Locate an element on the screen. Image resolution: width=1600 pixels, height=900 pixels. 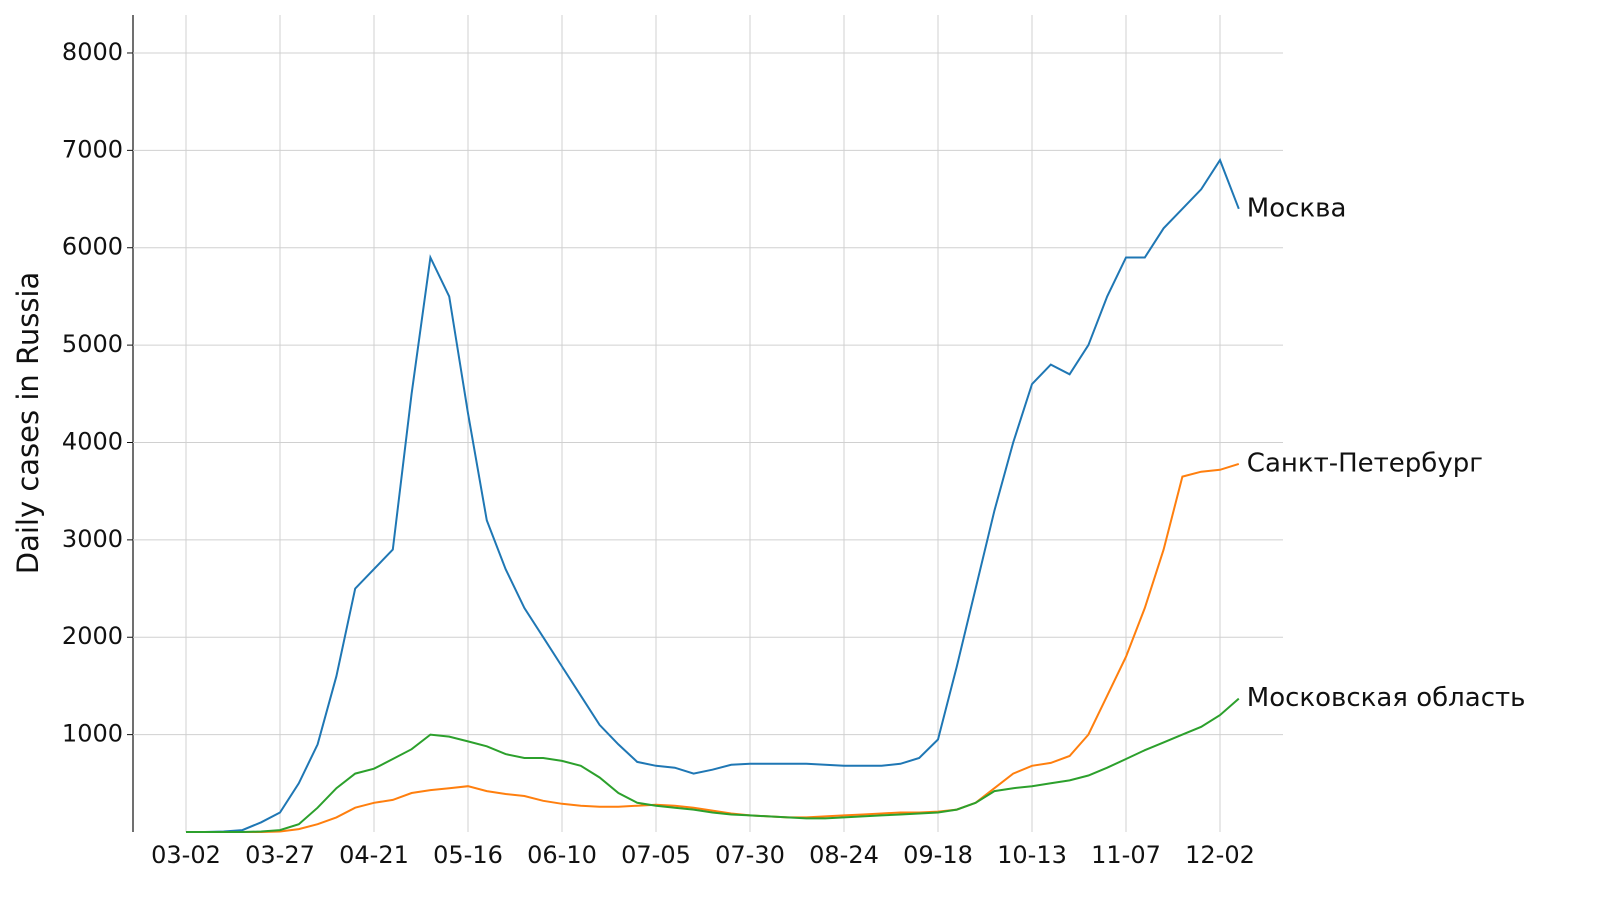
y-tick-label: 5000 is located at coordinates (92, 344).